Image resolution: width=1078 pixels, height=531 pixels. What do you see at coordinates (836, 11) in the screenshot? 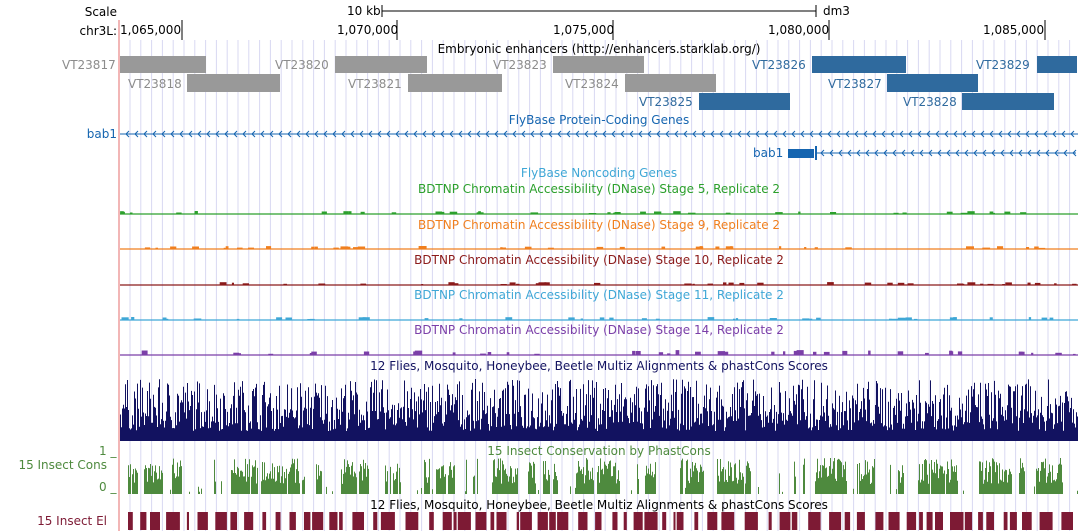
I see `assembly-label: dm3` at bounding box center [836, 11].